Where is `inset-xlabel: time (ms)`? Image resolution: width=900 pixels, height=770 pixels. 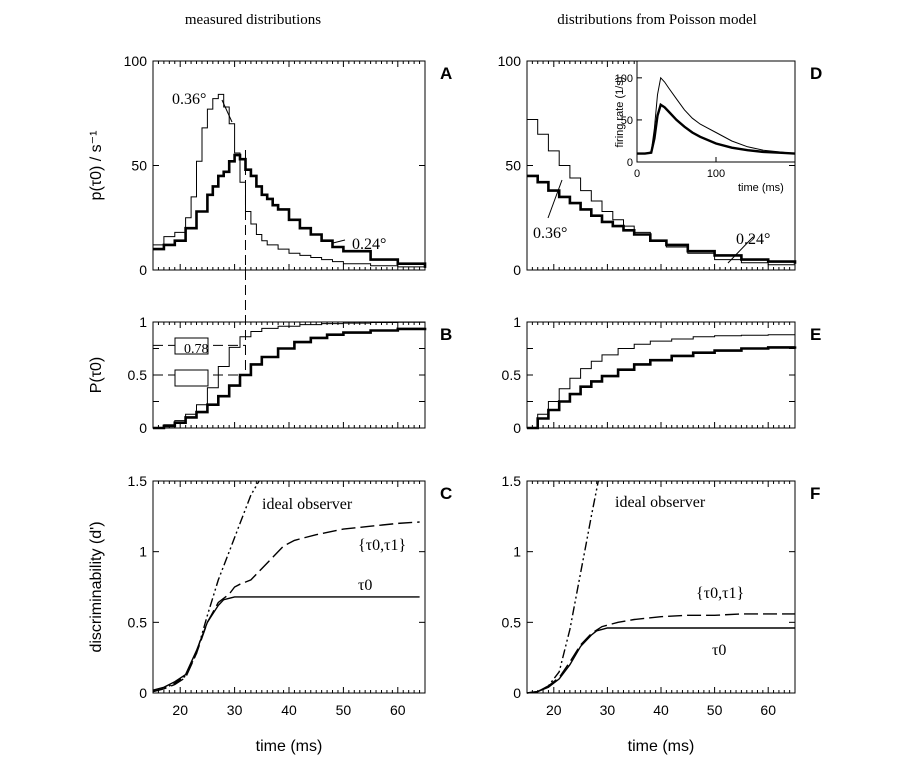 inset-xlabel: time (ms) is located at coordinates (761, 188).